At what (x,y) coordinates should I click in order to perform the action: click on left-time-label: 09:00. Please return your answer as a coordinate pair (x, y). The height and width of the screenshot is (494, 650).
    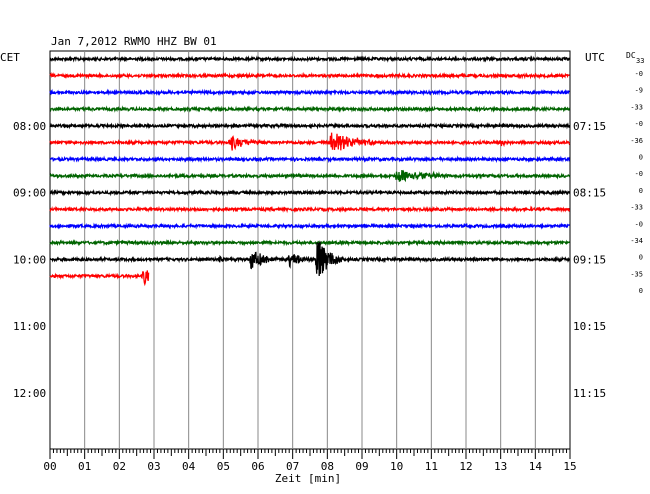
    Looking at the image, I should click on (29, 193).